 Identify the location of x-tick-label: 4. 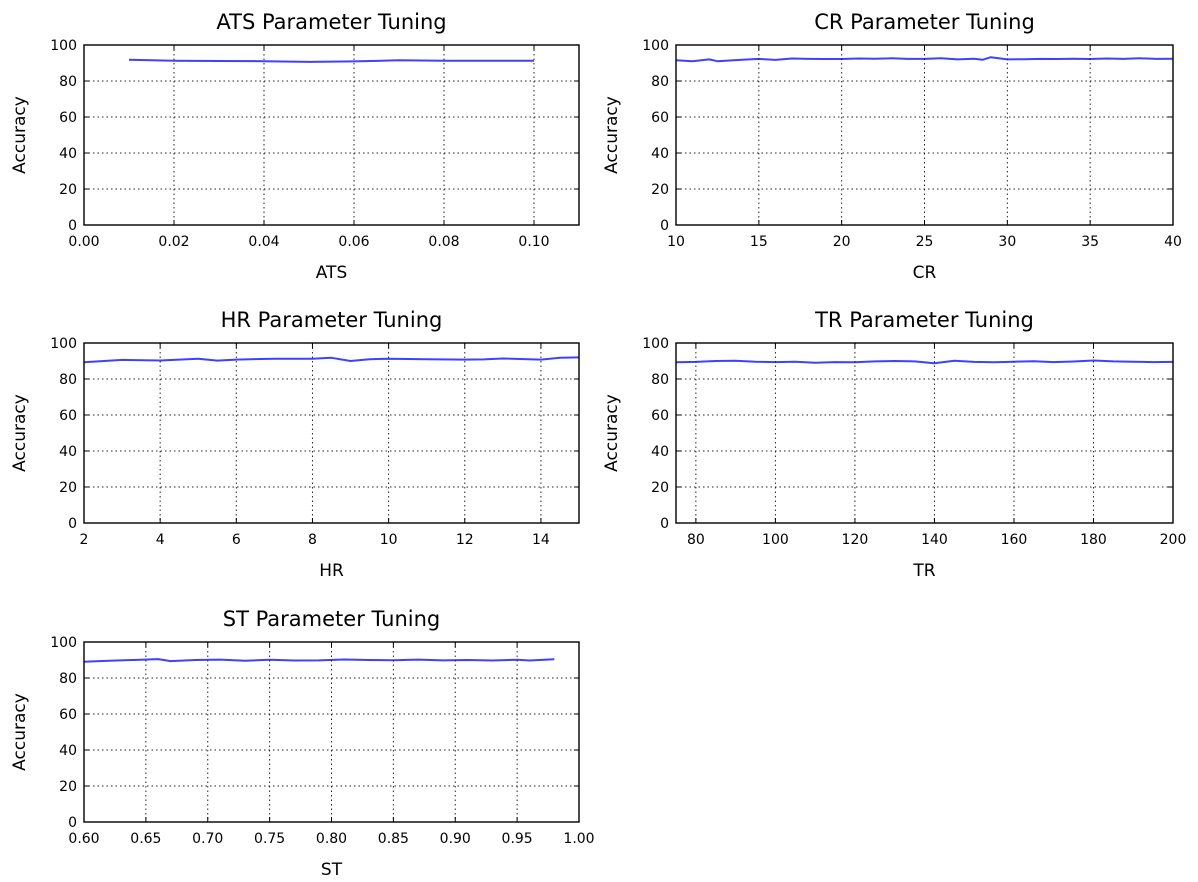
(160, 540).